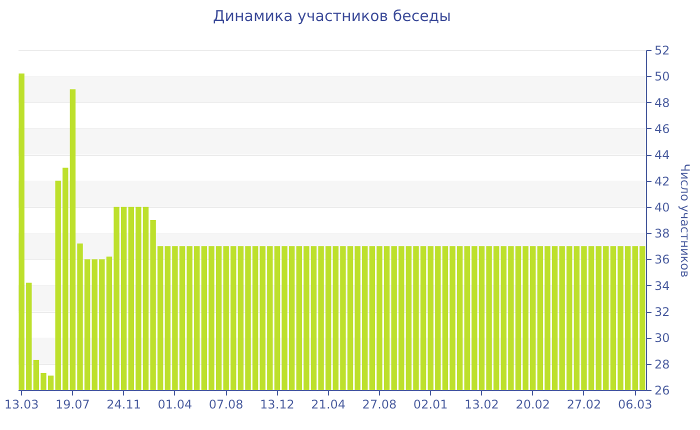 This screenshot has height=430, width=700. What do you see at coordinates (662, 155) in the screenshot?
I see `y-tick-label: 44` at bounding box center [662, 155].